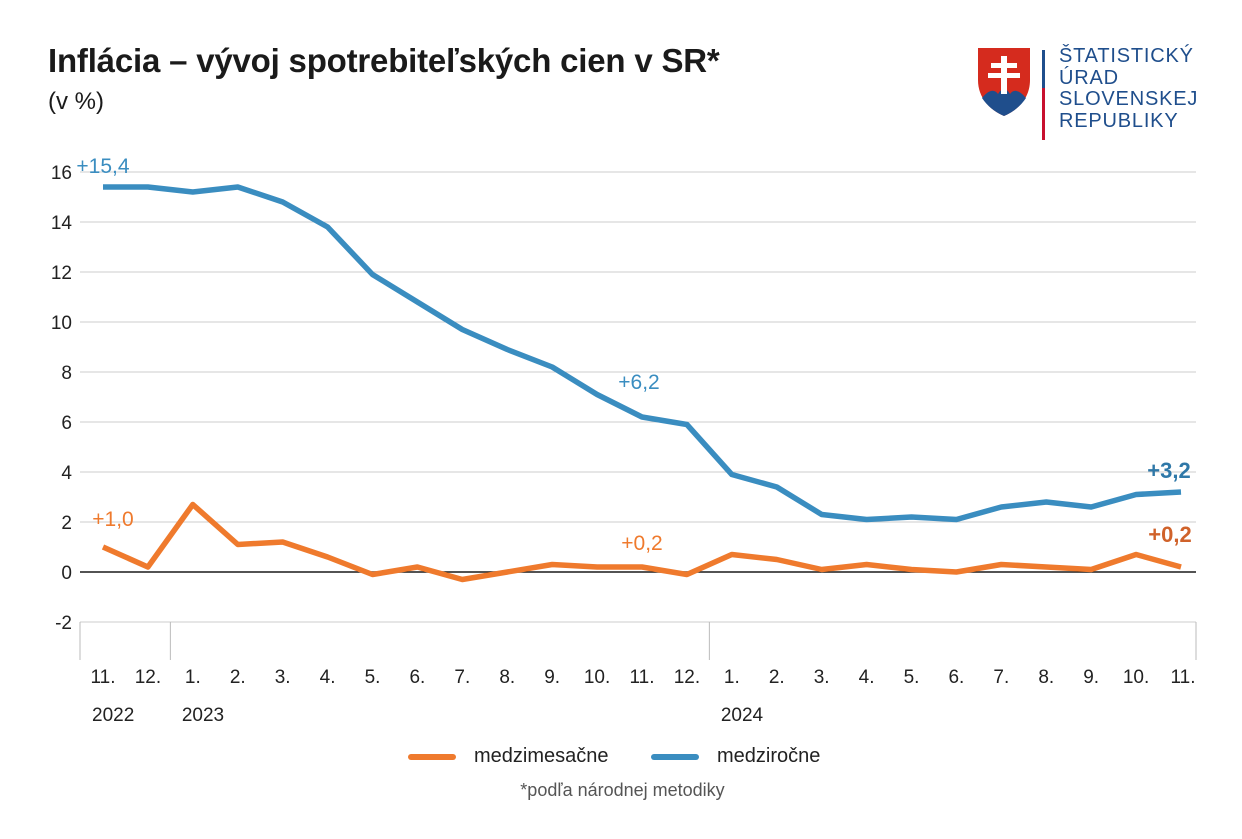 Image resolution: width=1242 pixels, height=839 pixels. I want to click on y-tick-label: 14, so click(62, 223).